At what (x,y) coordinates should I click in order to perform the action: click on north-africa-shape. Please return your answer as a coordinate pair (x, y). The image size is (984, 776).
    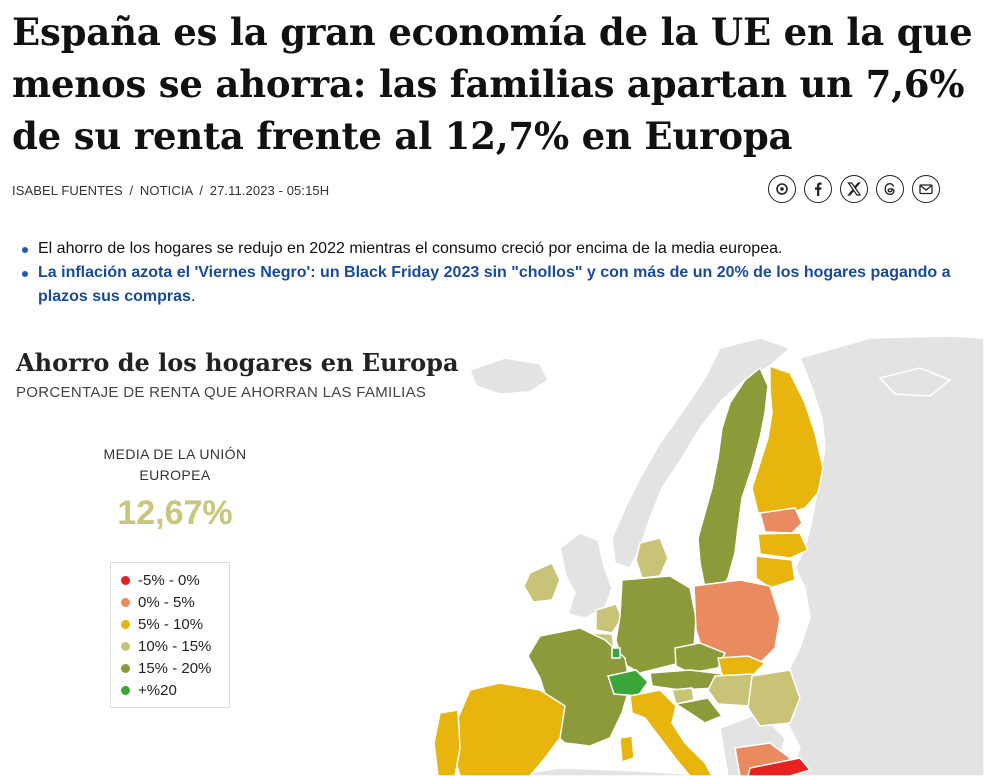
    Looking at the image, I should click on (605, 771).